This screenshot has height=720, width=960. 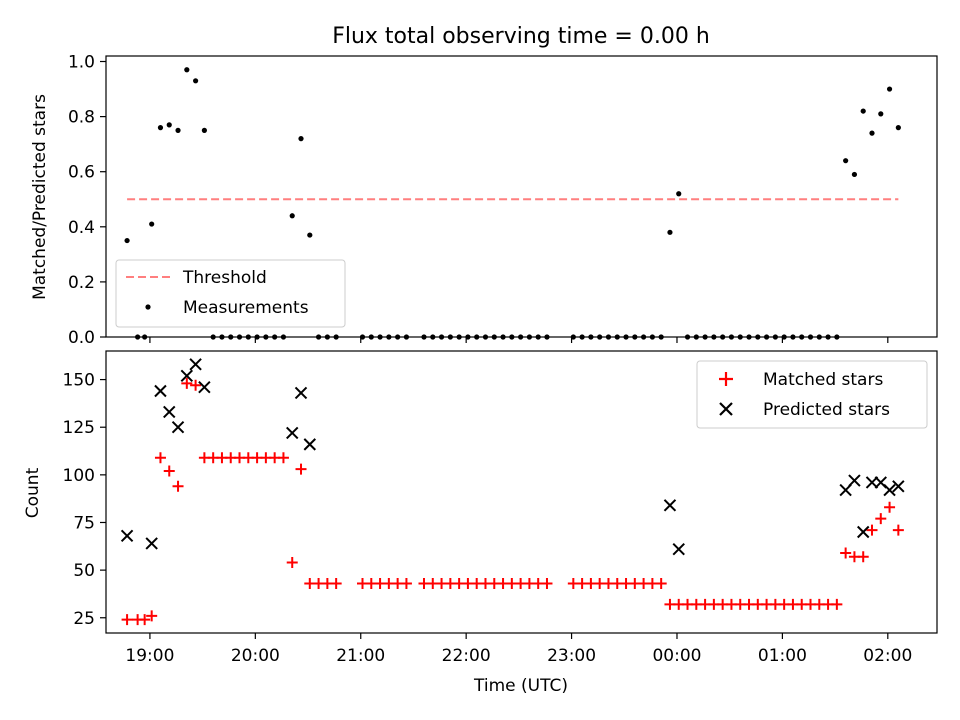 What do you see at coordinates (79, 381) in the screenshot?
I see `bottom-y-tick-label: 150` at bounding box center [79, 381].